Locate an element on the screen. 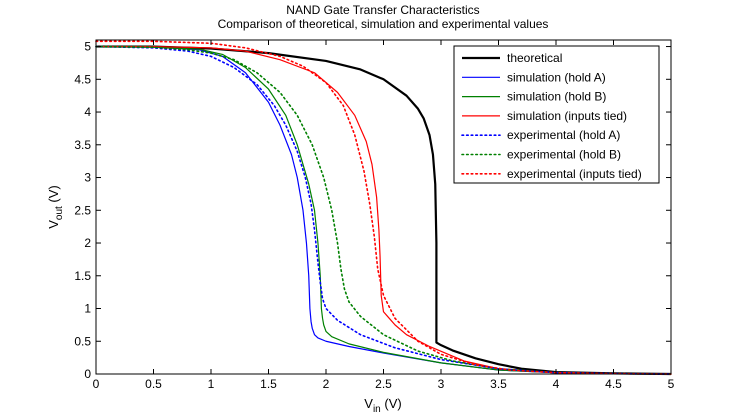  y-tick-label: 2.5 is located at coordinates (82, 210).